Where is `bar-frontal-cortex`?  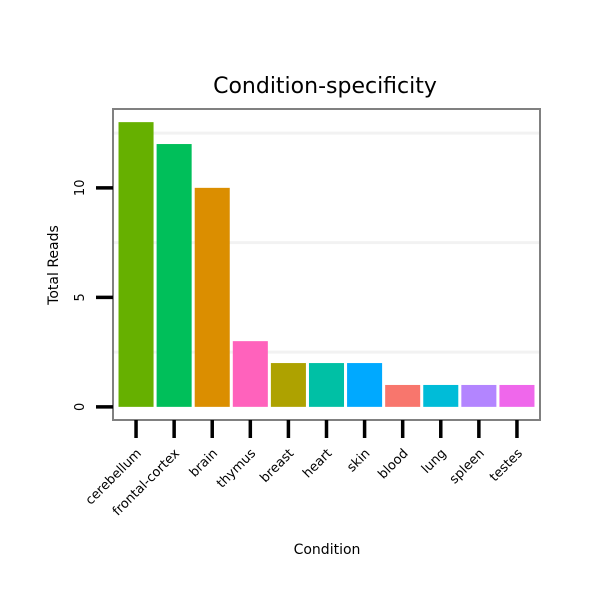
bar-frontal-cortex is located at coordinates (174, 275).